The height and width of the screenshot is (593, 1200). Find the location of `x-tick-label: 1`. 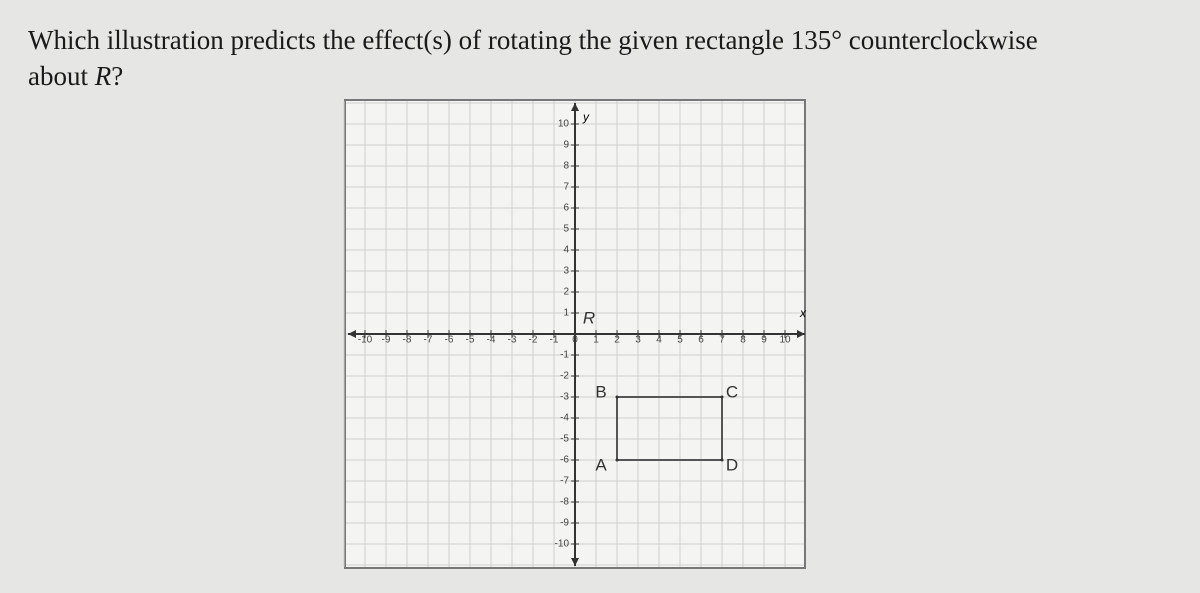

x-tick-label: 1 is located at coordinates (596, 340).